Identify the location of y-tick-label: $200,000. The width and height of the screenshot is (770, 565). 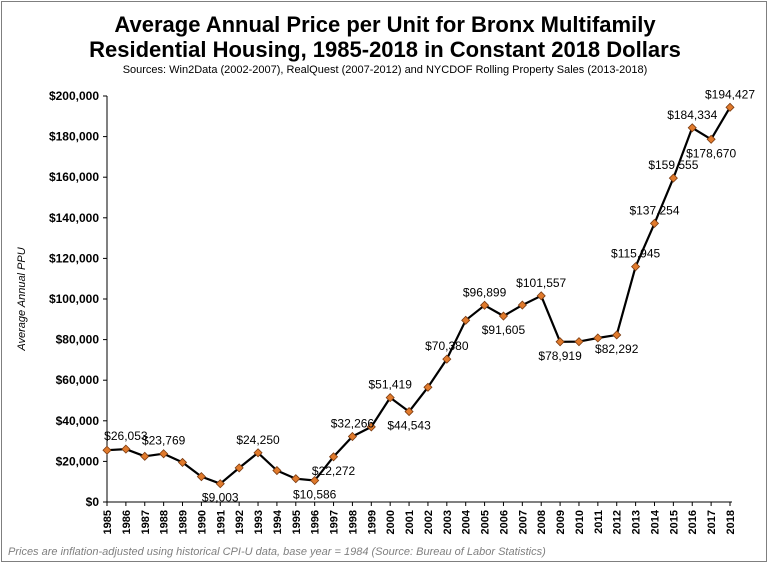
(74, 96).